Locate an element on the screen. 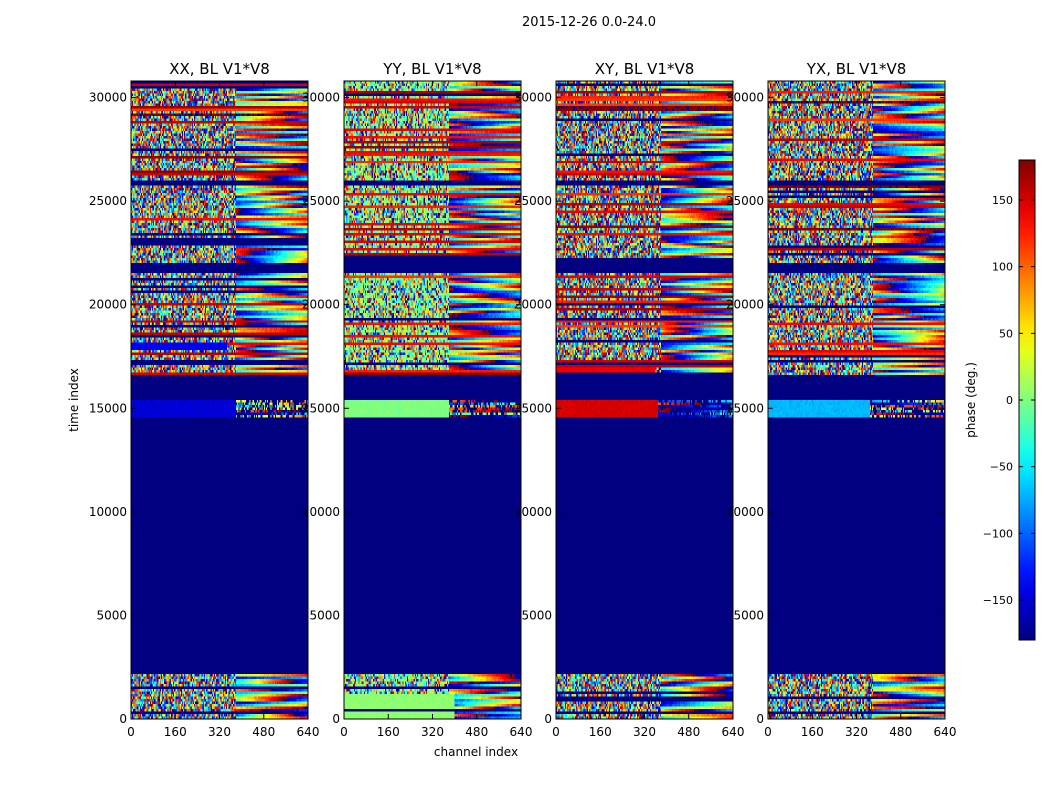 This screenshot has height=800, width=1050. colorbar: −150 −100 −50 0 50 100 150 is located at coordinates (1009, 400).